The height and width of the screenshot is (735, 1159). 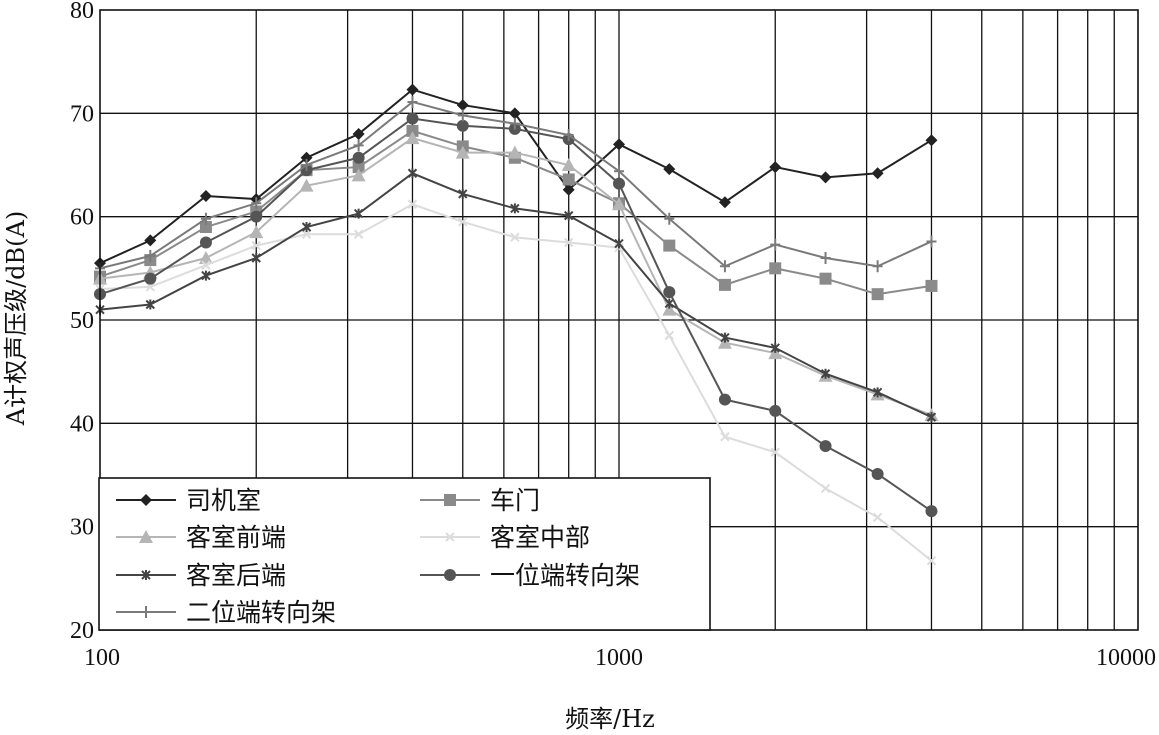 I want to click on legend-item: 客室前端, so click(x=201, y=537).